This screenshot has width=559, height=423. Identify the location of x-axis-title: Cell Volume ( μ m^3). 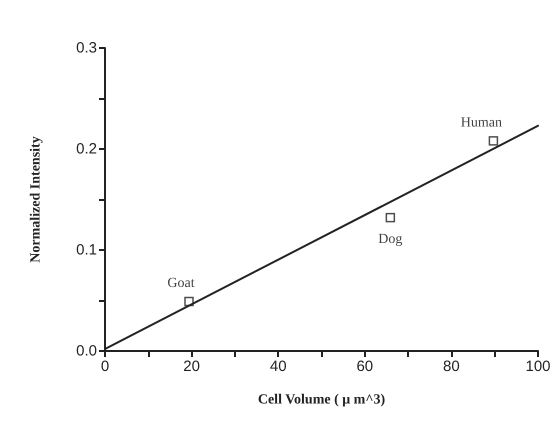
(322, 400).